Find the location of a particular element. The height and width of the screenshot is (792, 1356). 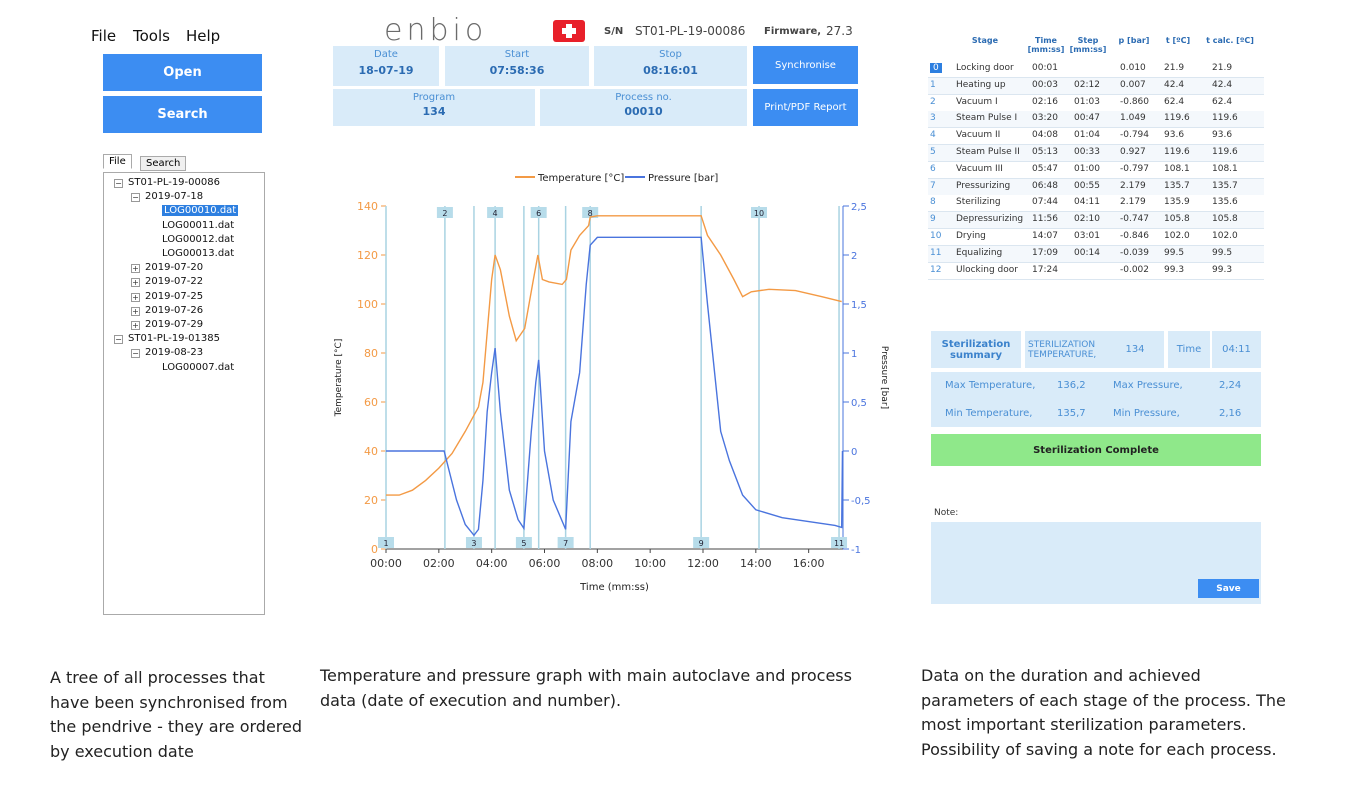

legend-label: Temperature [°C] is located at coordinates (580, 178).